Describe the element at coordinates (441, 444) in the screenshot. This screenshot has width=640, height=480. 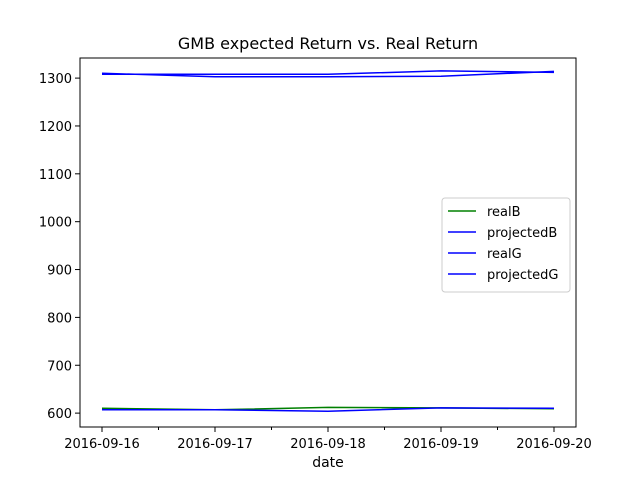
I see `x-tick-label: 2016-09-19` at that location.